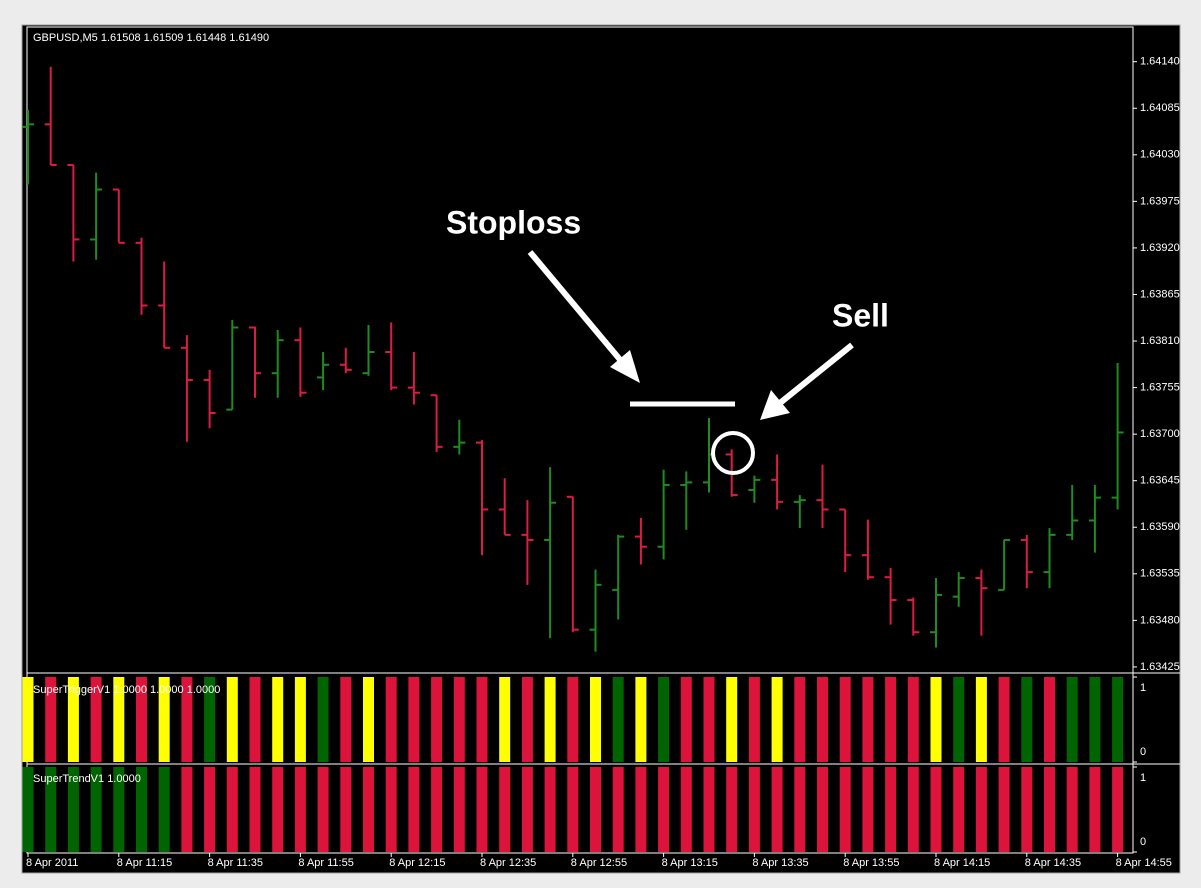 Image resolution: width=1201 pixels, height=888 pixels. I want to click on x-tick-label: 8 Apr 13:15, so click(690, 863).